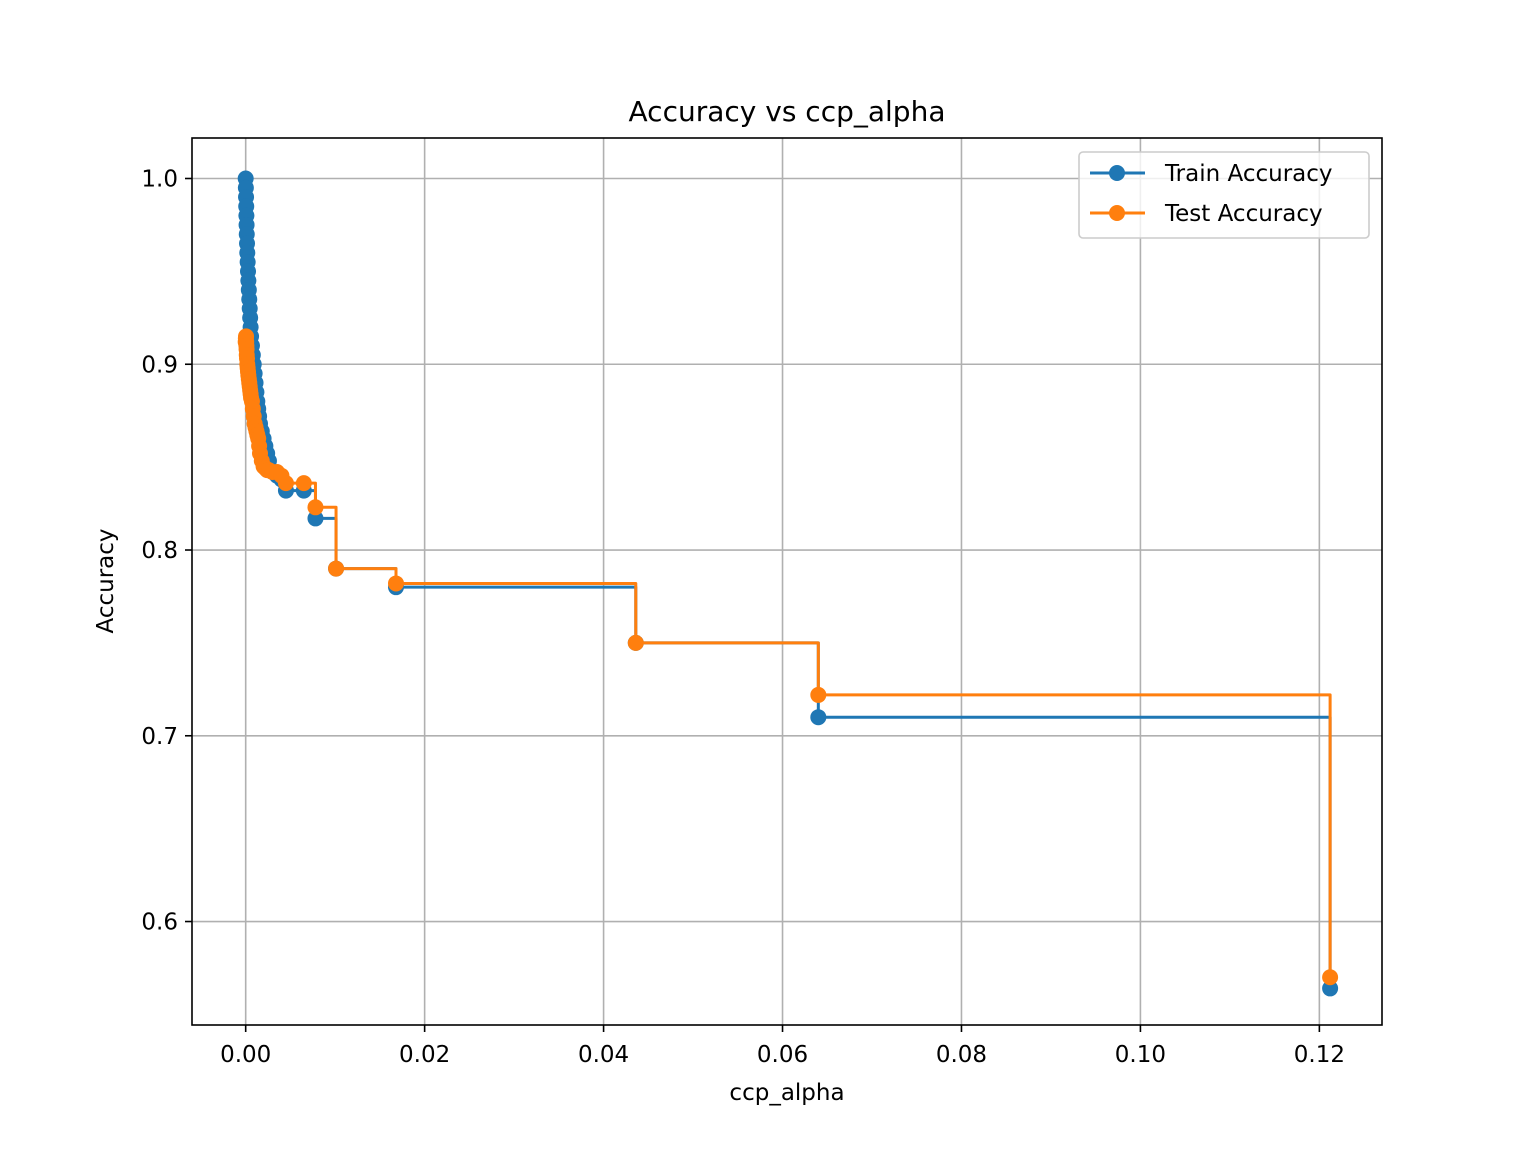 Image resolution: width=1536 pixels, height=1156 pixels. Describe the element at coordinates (603, 1055) in the screenshot. I see `x-tick-label: 0.04` at that location.